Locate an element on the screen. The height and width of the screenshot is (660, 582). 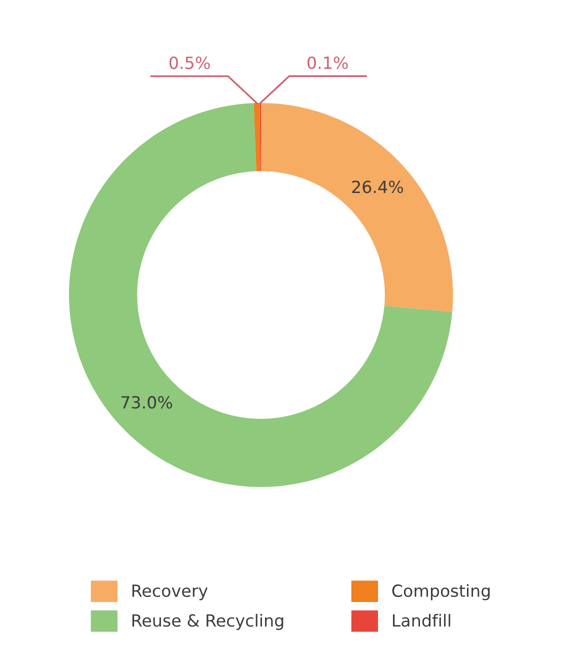
legend-label: Composting is located at coordinates (441, 592).